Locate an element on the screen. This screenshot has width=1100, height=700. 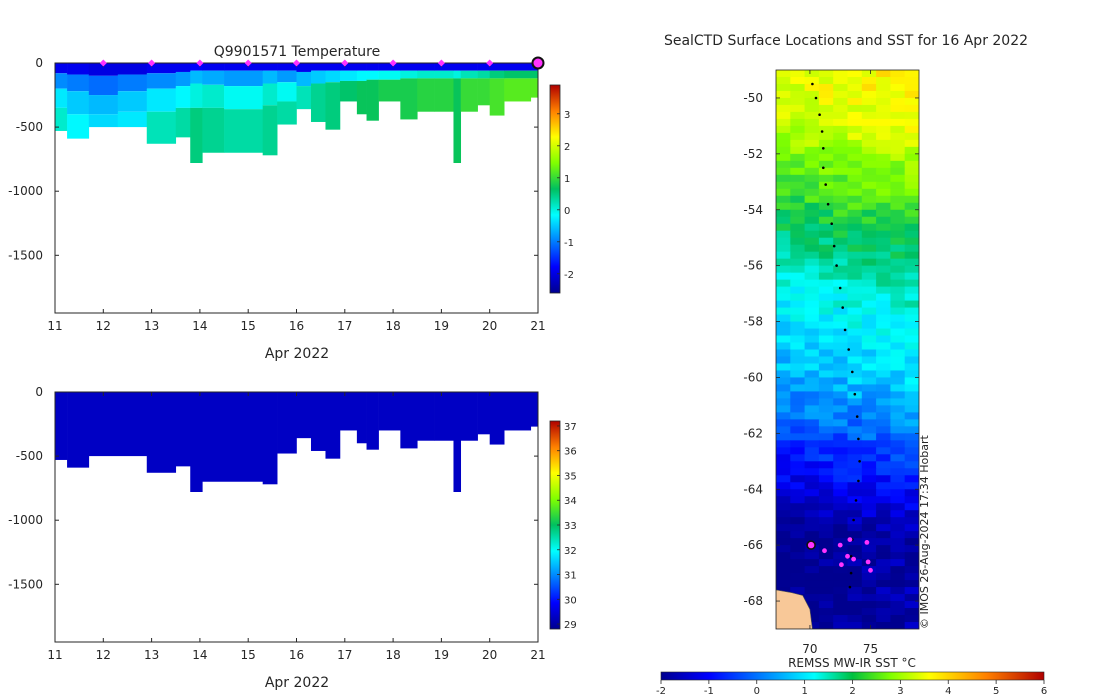
seal-track is located at coordinates (836, 335).